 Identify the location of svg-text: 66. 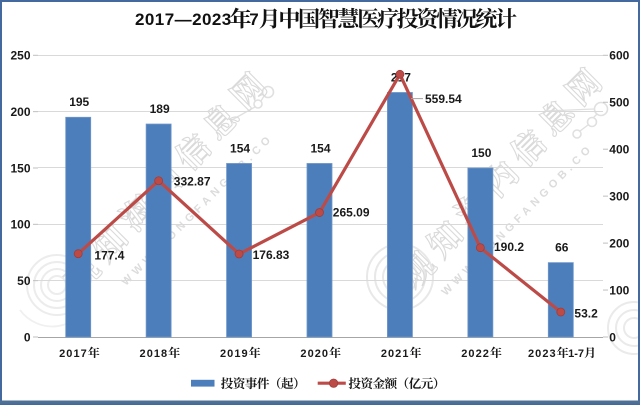
(562, 248).